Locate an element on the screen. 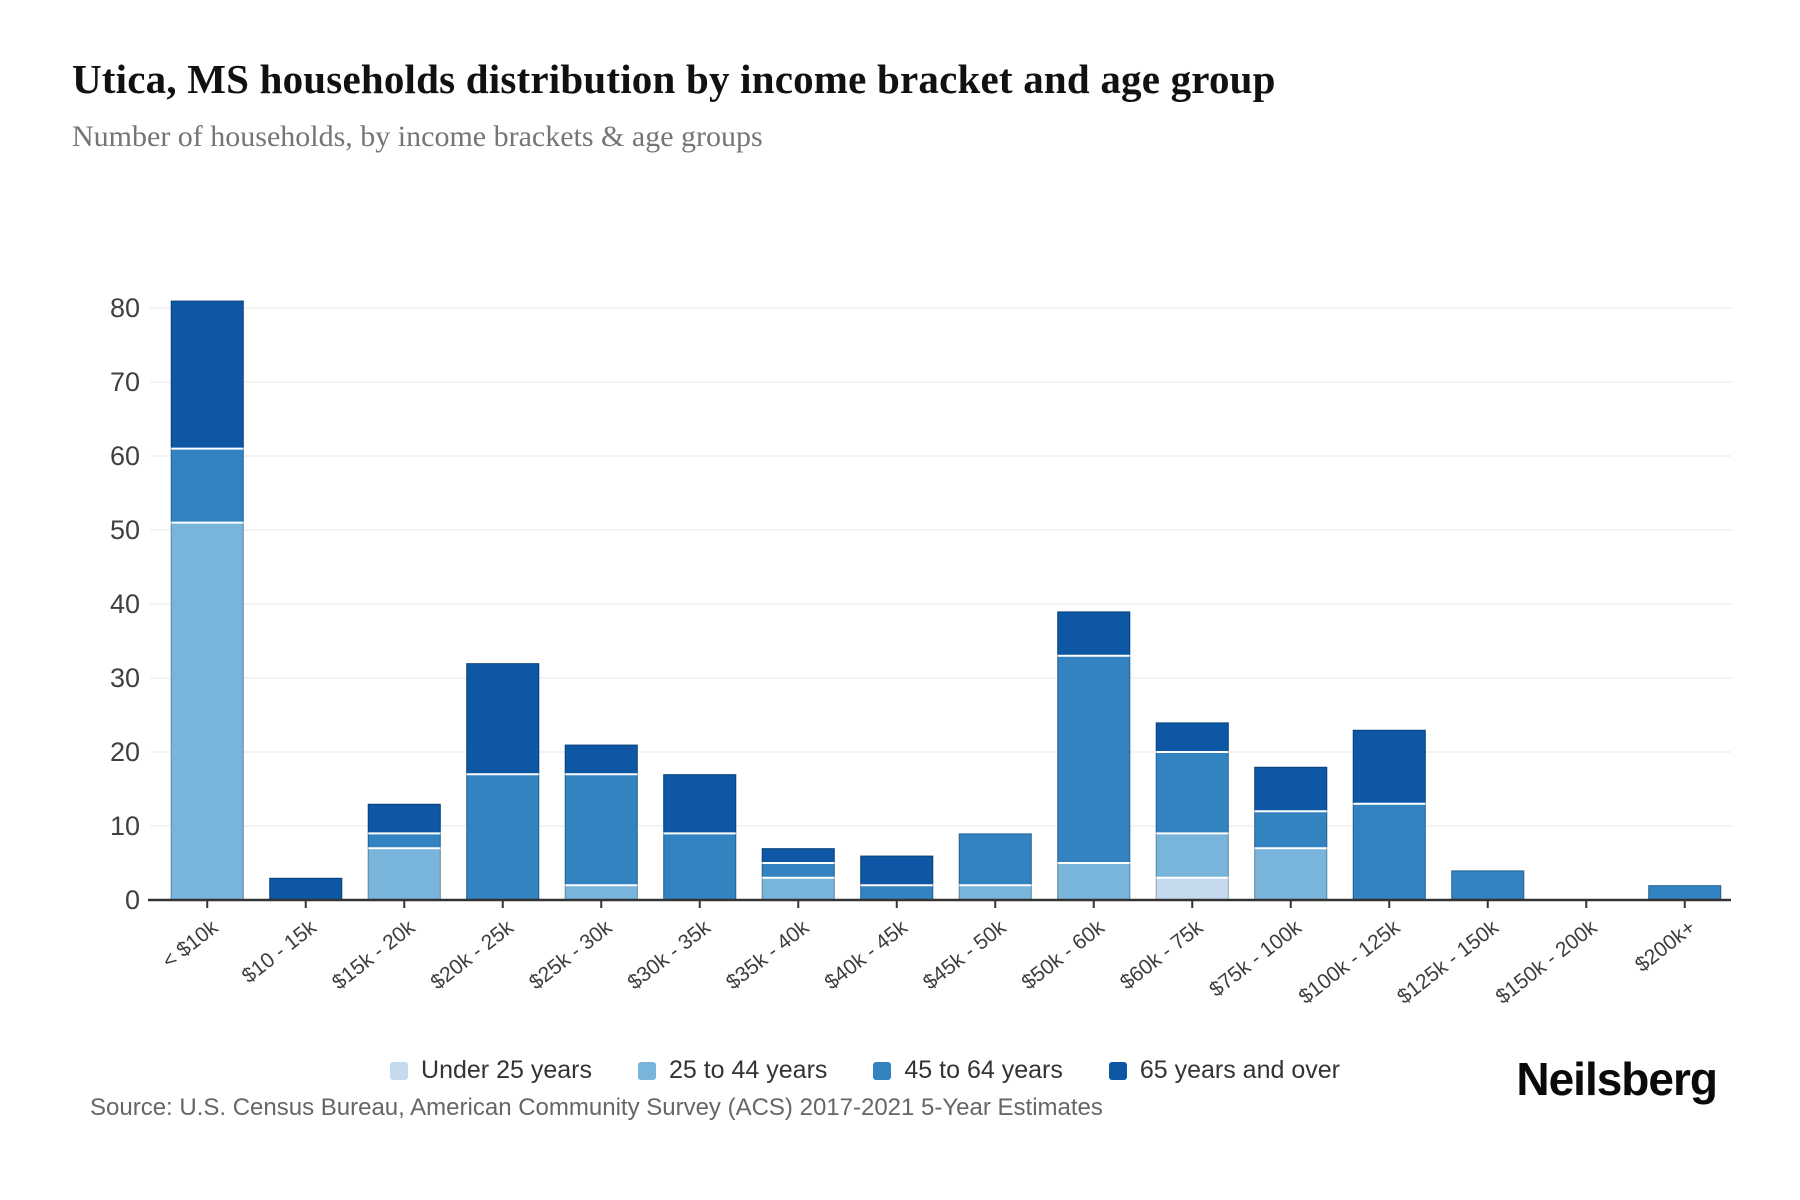 The width and height of the screenshot is (1800, 1200). y-axis-tick-label: 10 is located at coordinates (125, 826).